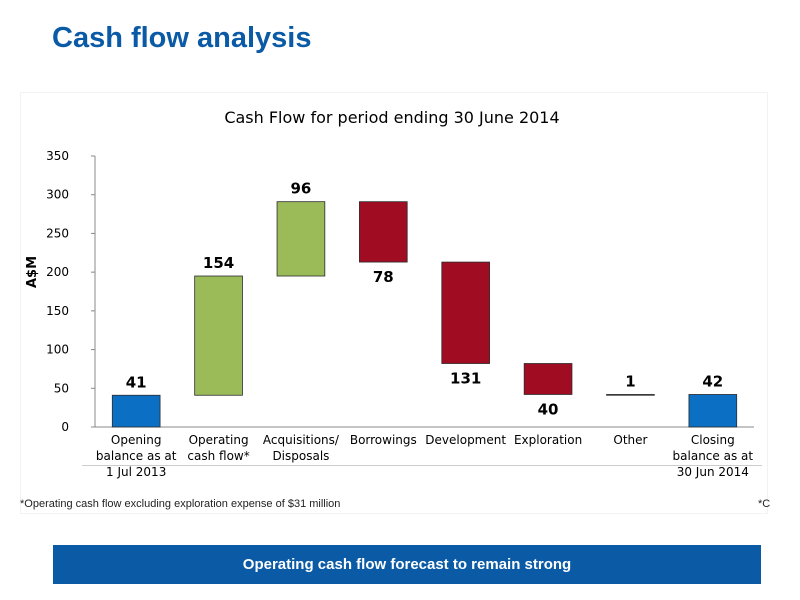  Describe the element at coordinates (70, 291) in the screenshot. I see `y-axis-ticks: 0 50 100 150 200 250 300 350` at that location.